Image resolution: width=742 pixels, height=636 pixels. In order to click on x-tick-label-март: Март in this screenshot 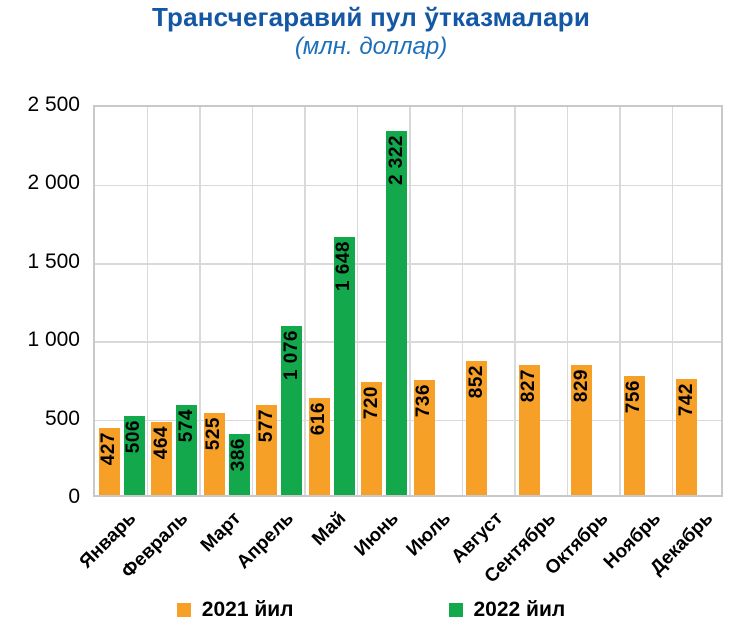, I will do `click(221, 532)`.